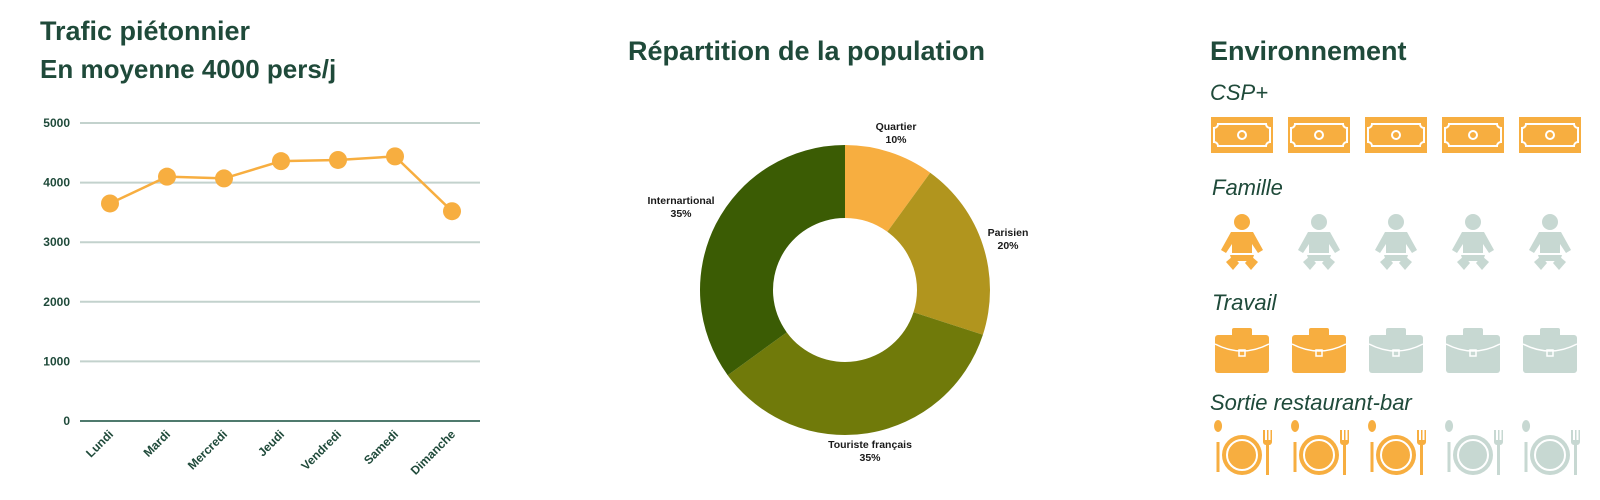  Describe the element at coordinates (806, 51) in the screenshot. I see `population-title: Répartition de la population` at that location.